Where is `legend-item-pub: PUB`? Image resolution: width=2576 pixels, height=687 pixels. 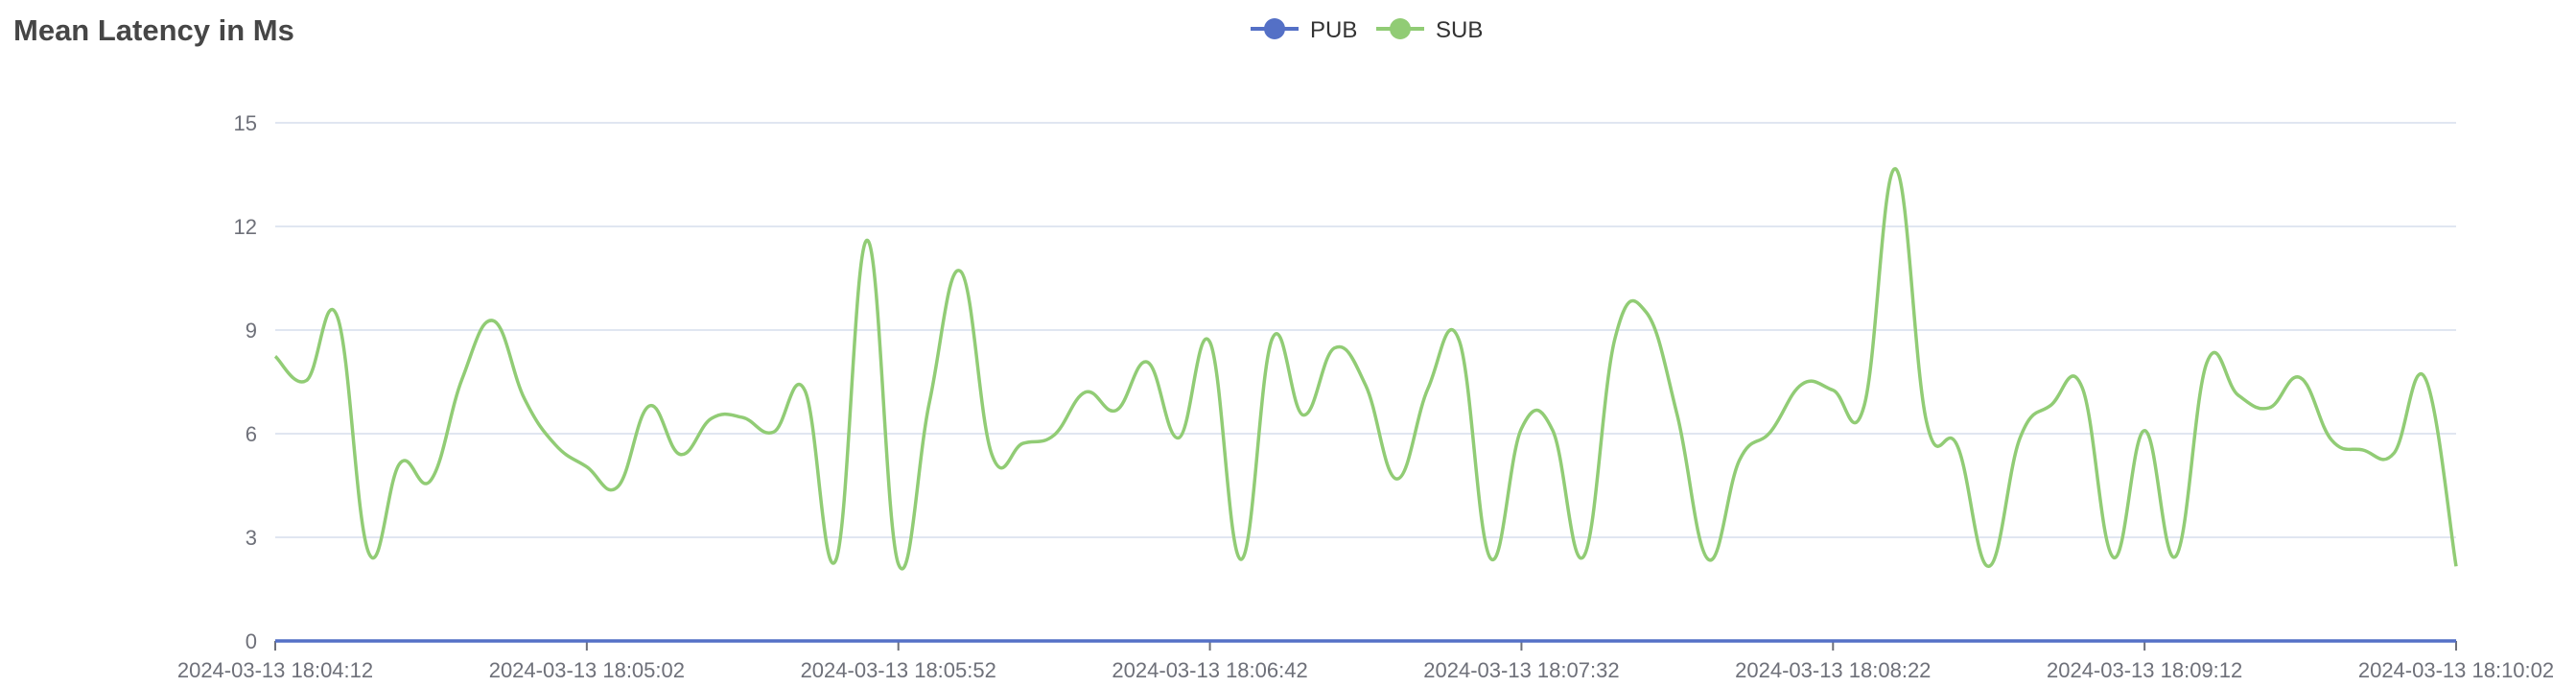 legend-item-pub: PUB is located at coordinates (1304, 30).